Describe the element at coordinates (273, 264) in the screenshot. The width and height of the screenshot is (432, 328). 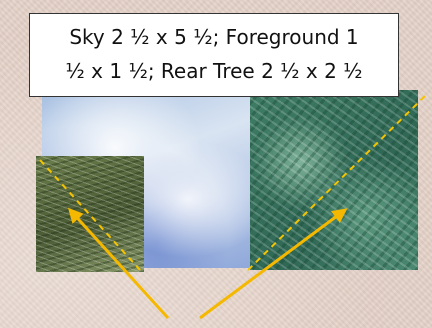
I see `arrow-right` at that location.